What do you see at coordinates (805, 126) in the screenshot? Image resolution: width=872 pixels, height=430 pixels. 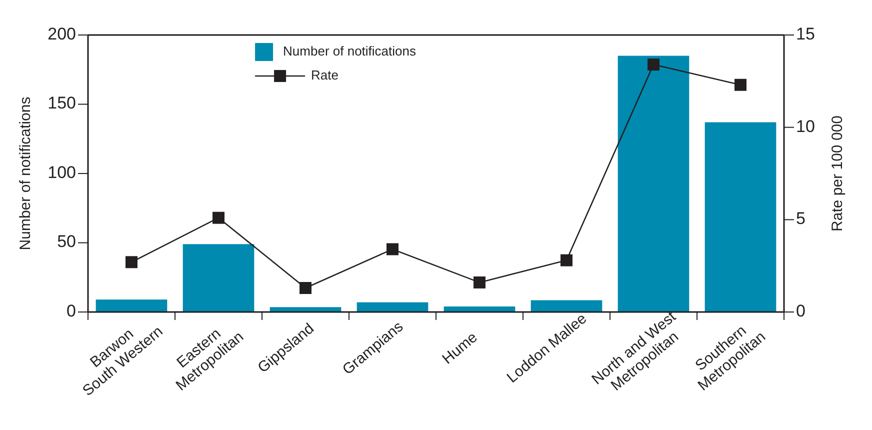 I see `y2-tick-label: 10` at bounding box center [805, 126].